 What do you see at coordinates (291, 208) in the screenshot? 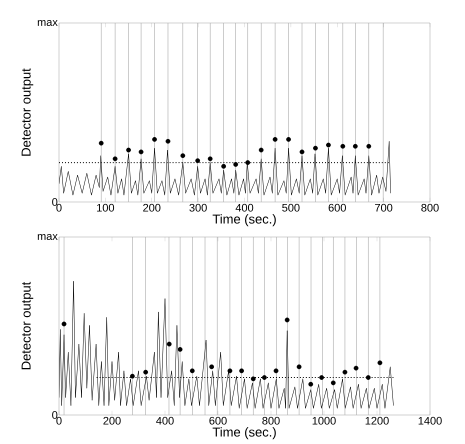
I see `x-tick-label: 500` at bounding box center [291, 208].